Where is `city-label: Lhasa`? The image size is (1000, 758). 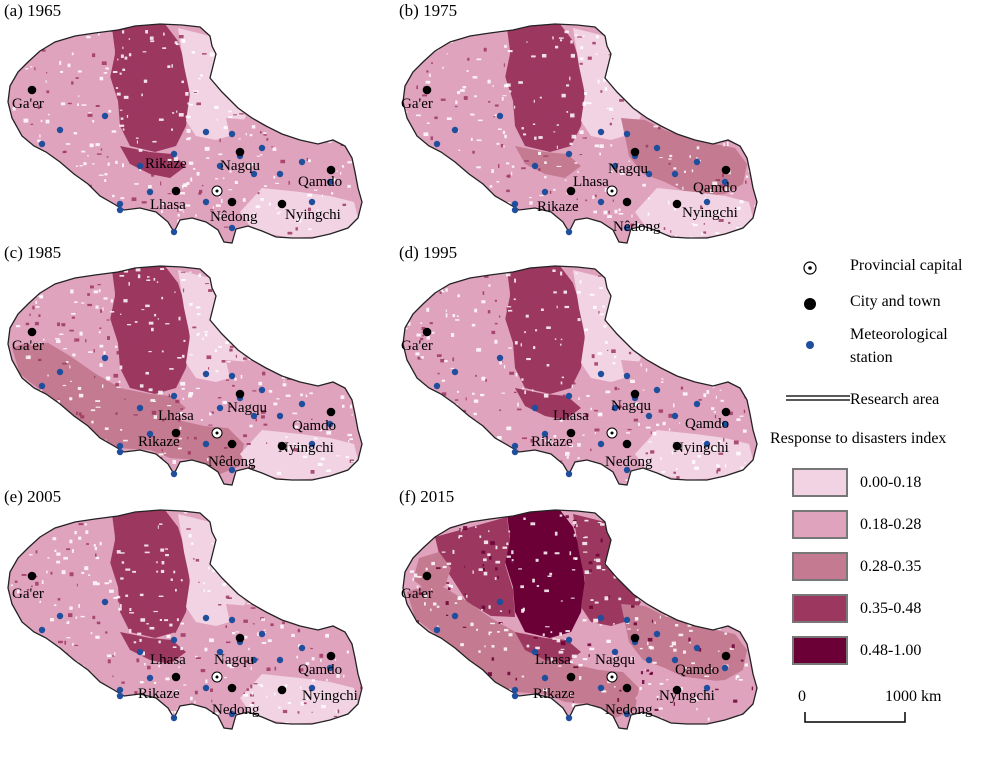 city-label: Lhasa is located at coordinates (176, 416).